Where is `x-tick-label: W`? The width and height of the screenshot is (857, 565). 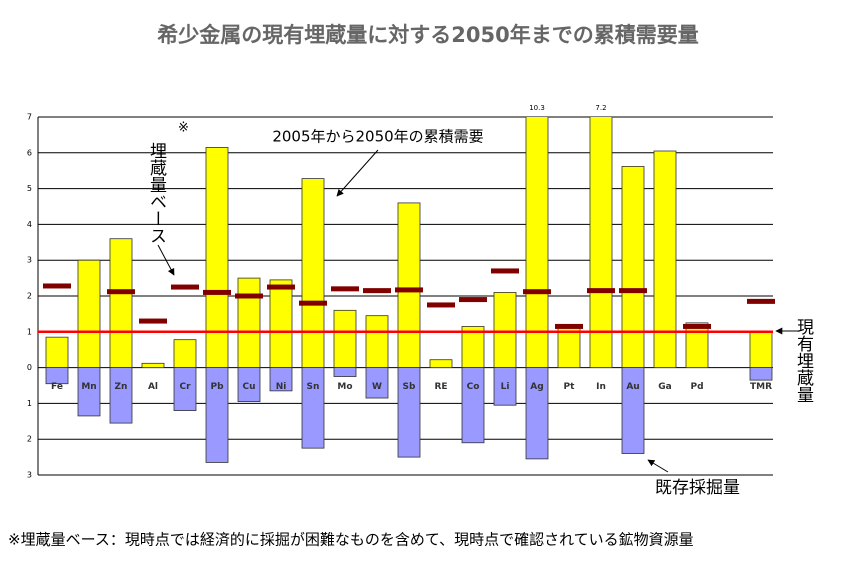 x-tick-label: W is located at coordinates (377, 387).